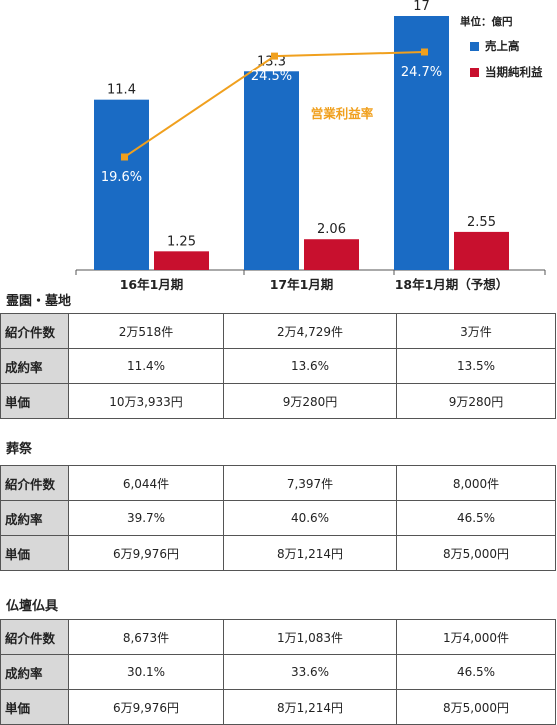 The height and width of the screenshot is (725, 557). Describe the element at coordinates (146, 518) in the screenshot. I see `cell: 39.7%` at that location.